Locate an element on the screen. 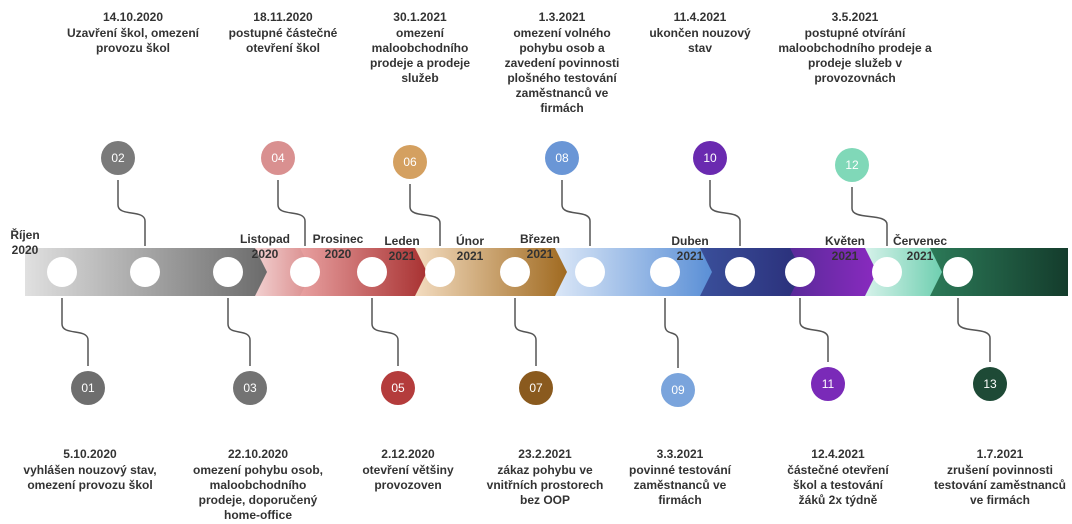 Image resolution: width=1072 pixels, height=524 pixels. event-number: 07 is located at coordinates (536, 388).